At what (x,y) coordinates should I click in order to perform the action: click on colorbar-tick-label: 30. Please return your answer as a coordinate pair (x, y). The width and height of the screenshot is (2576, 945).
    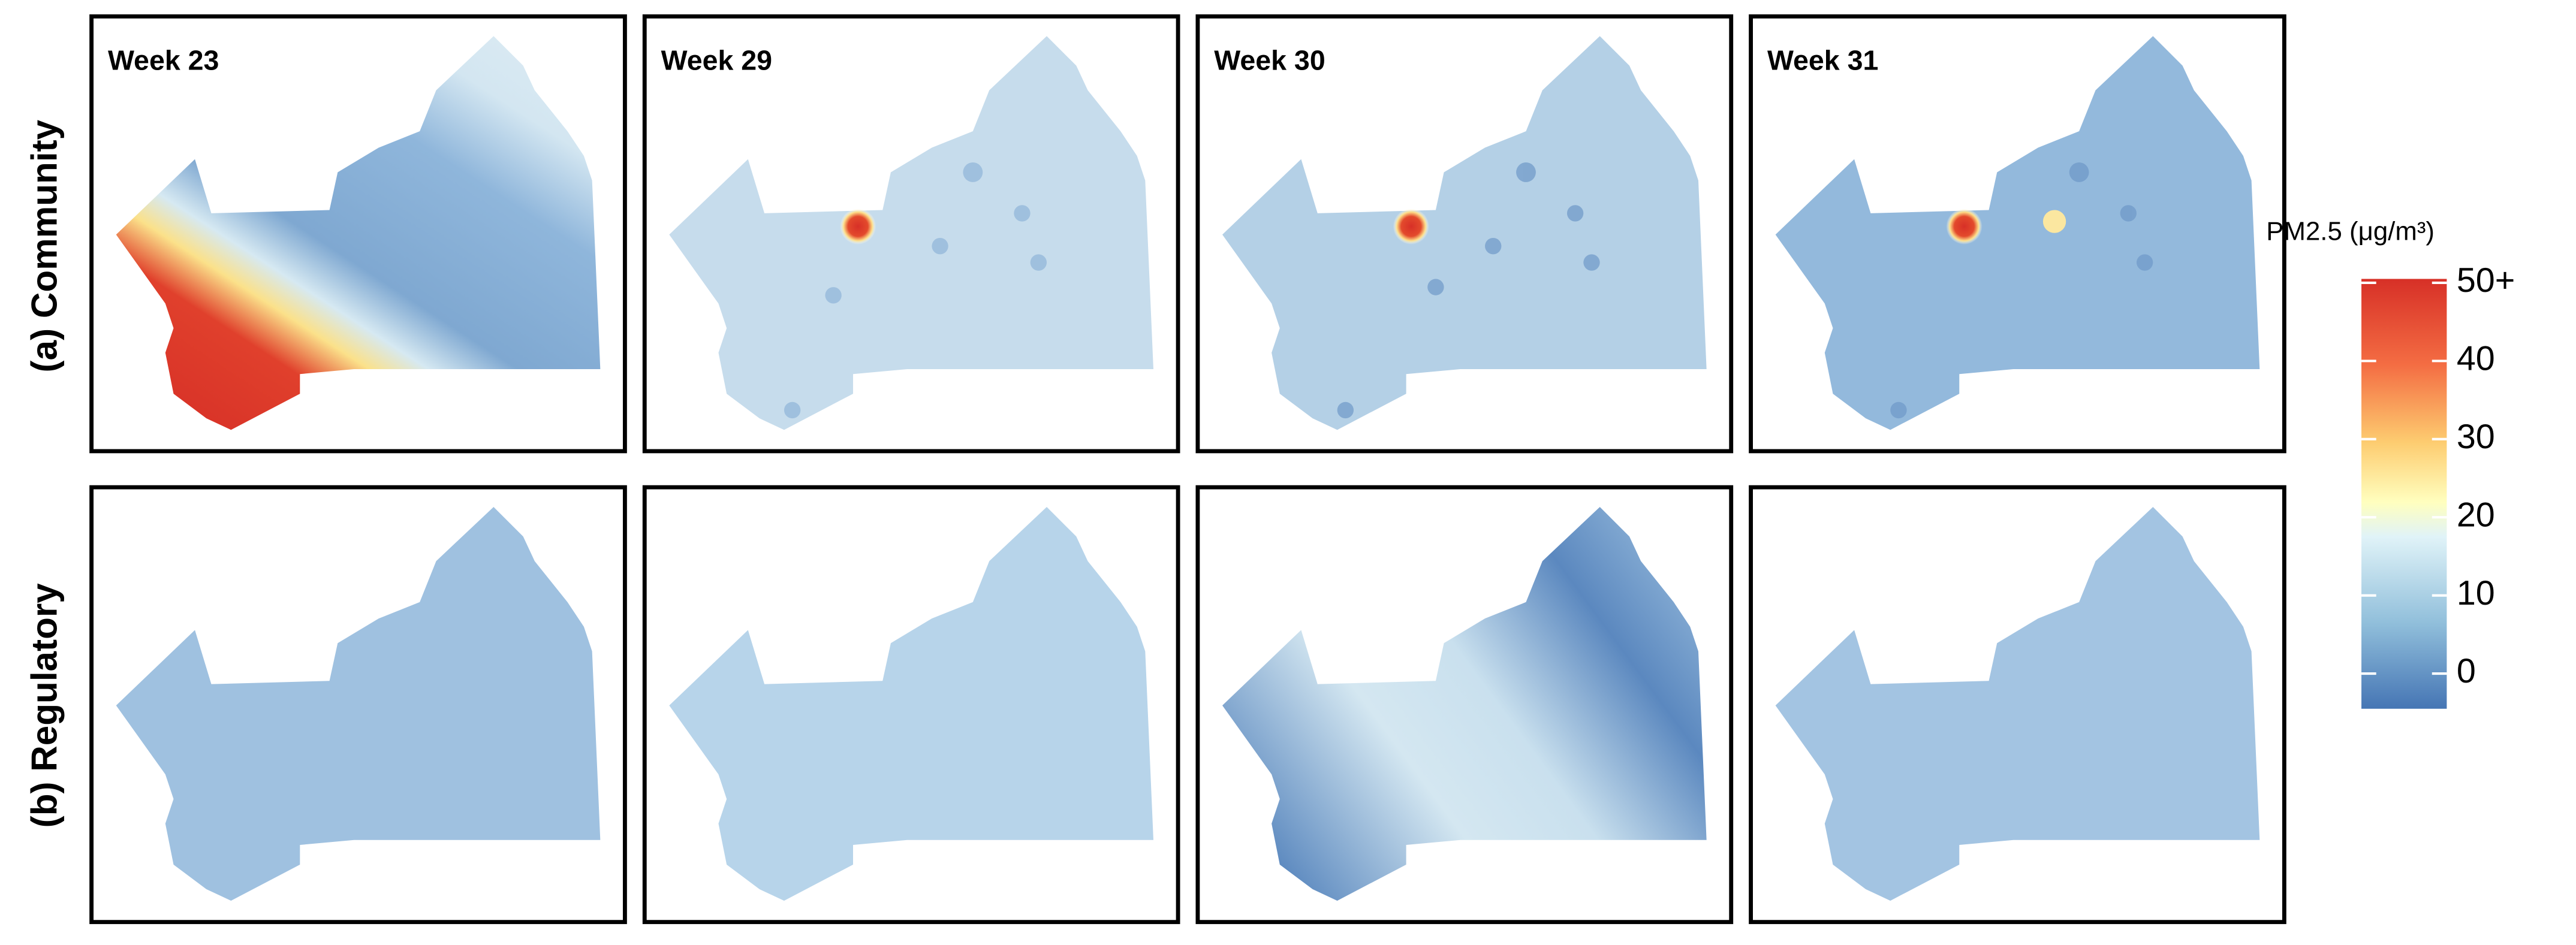
    Looking at the image, I should click on (2476, 437).